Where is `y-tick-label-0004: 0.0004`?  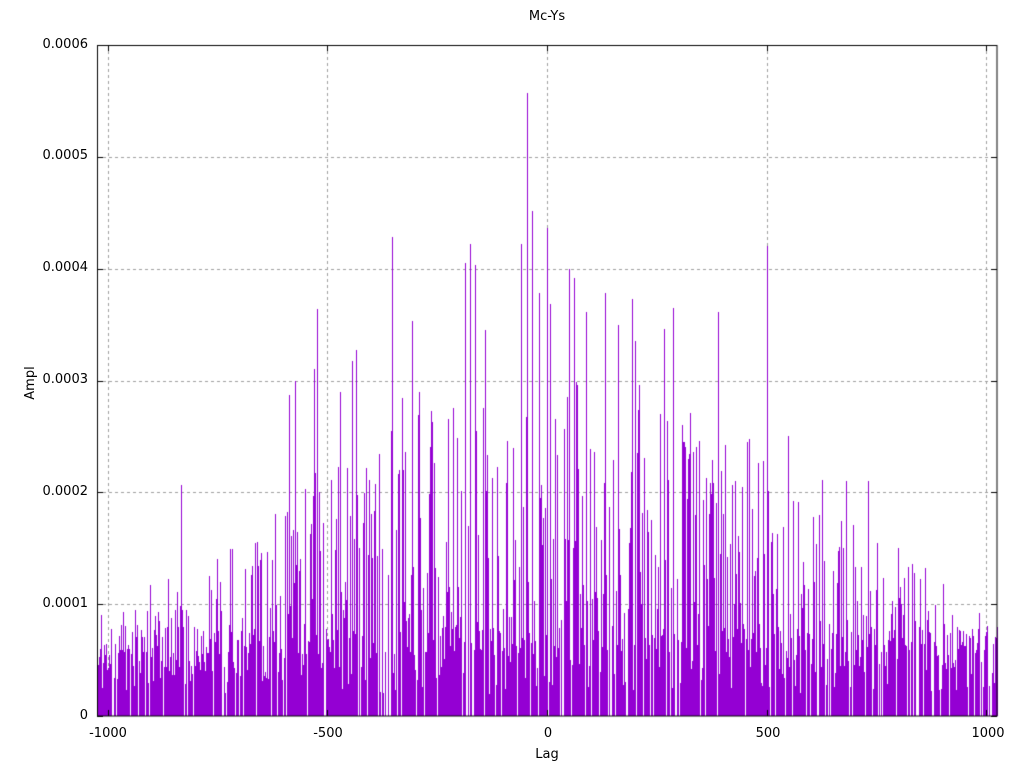 y-tick-label-0004: 0.0004 is located at coordinates (65, 267).